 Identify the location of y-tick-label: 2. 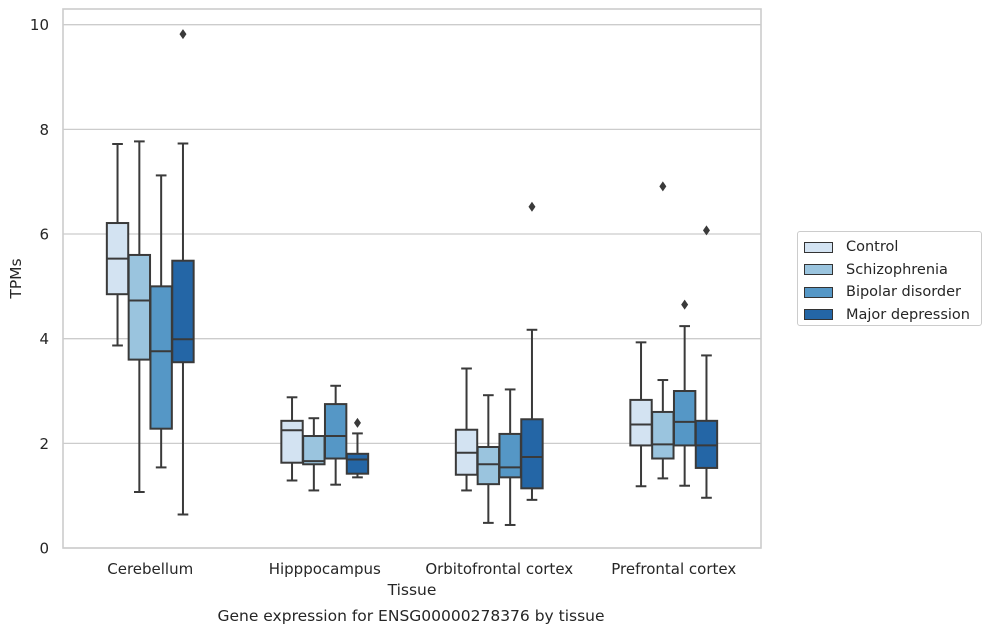
(44, 444).